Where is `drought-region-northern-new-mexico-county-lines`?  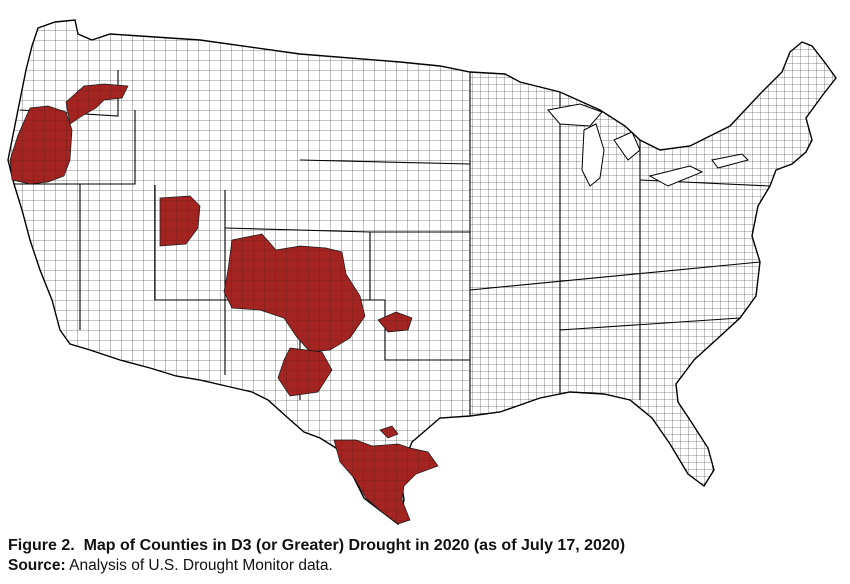 drought-region-northern-new-mexico-county-lines is located at coordinates (305, 372).